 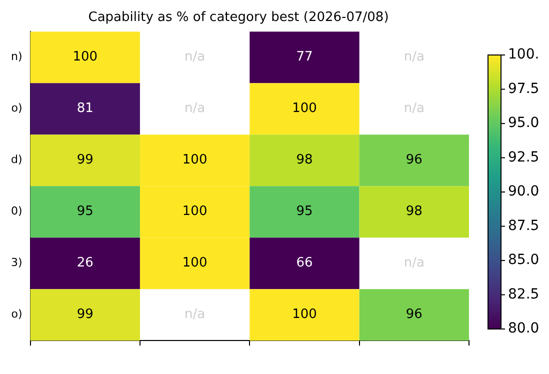 What do you see at coordinates (524, 192) in the screenshot?
I see `color-bar-label: 90.0` at bounding box center [524, 192].